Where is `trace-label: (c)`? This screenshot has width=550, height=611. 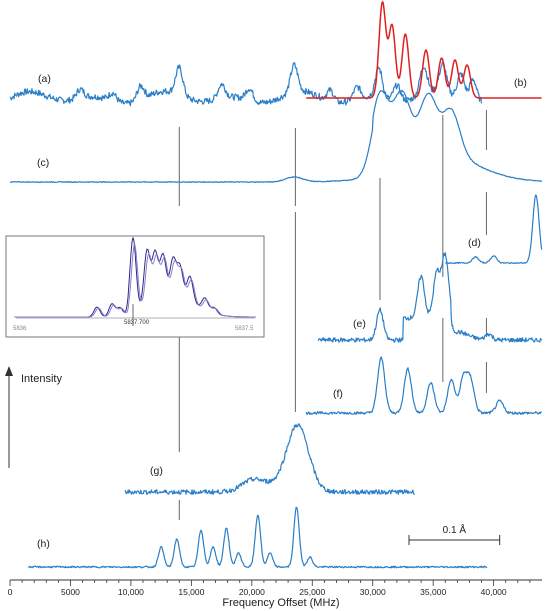 trace-label: (c) is located at coordinates (43, 163).